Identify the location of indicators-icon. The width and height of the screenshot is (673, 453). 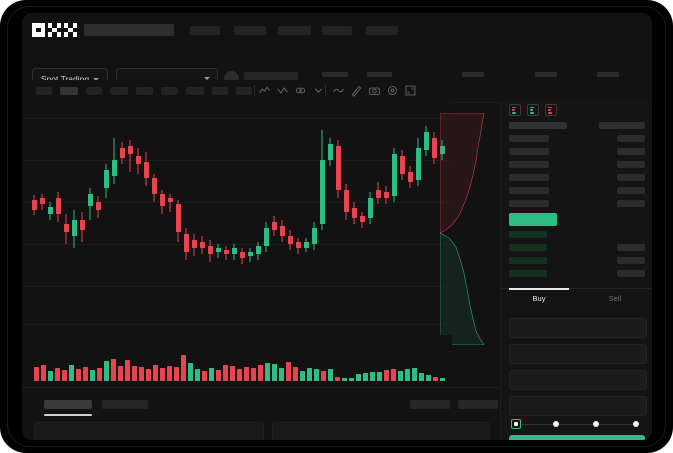
(264, 90).